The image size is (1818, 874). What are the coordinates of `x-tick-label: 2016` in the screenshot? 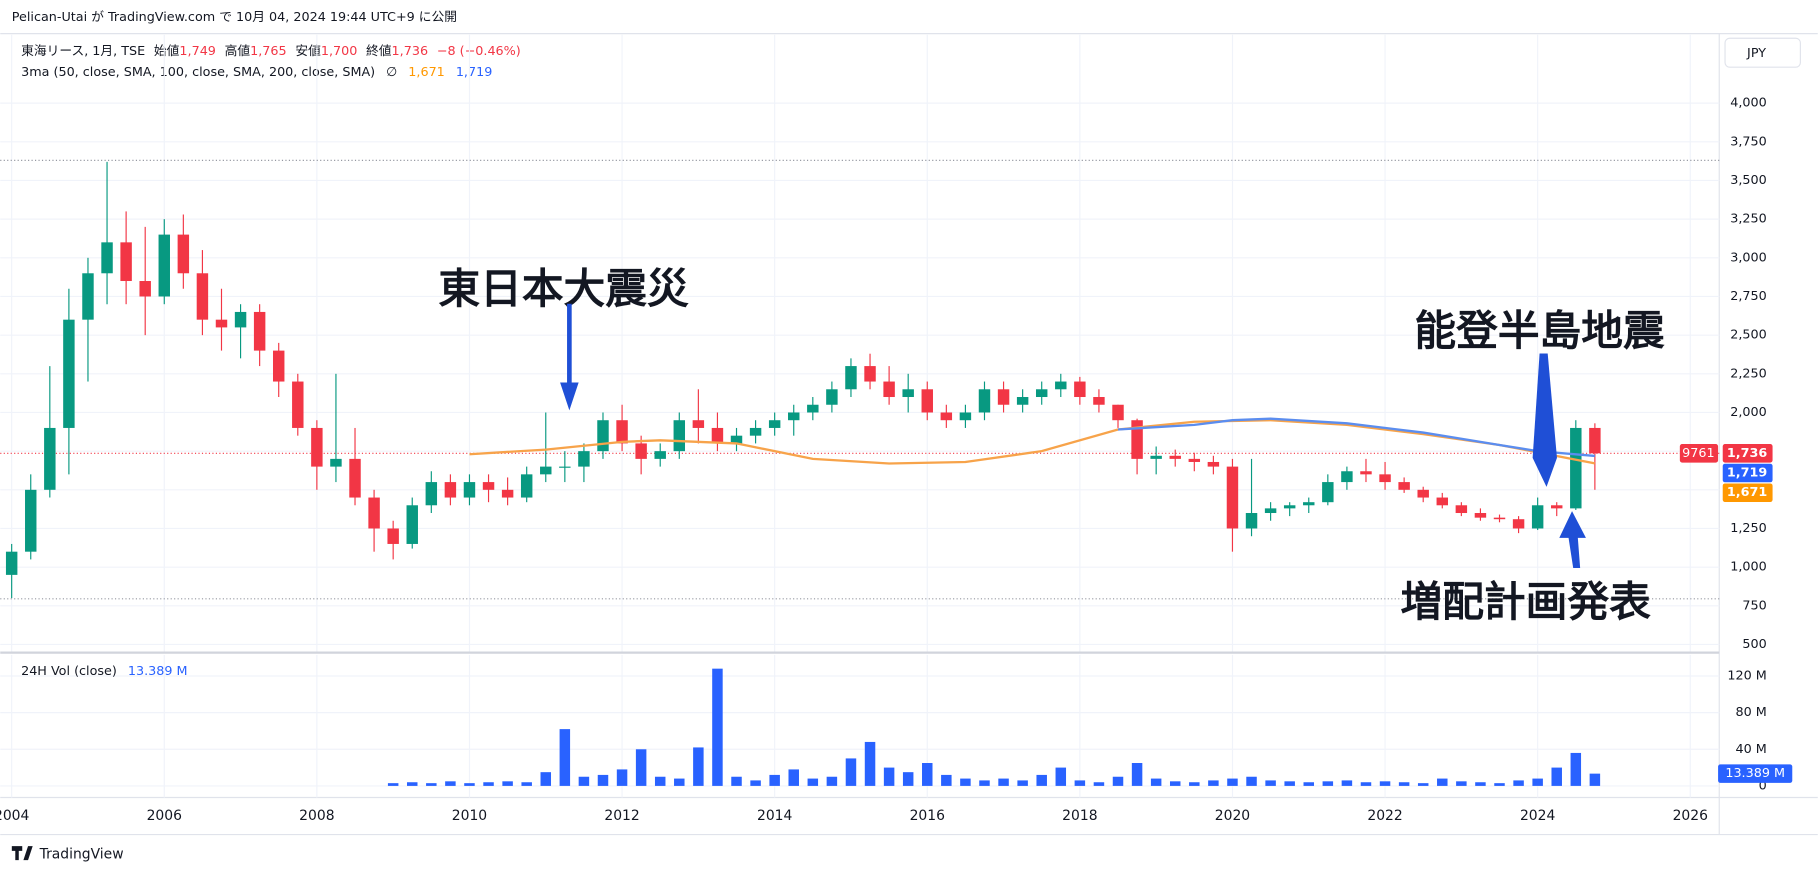 It's located at (927, 816).